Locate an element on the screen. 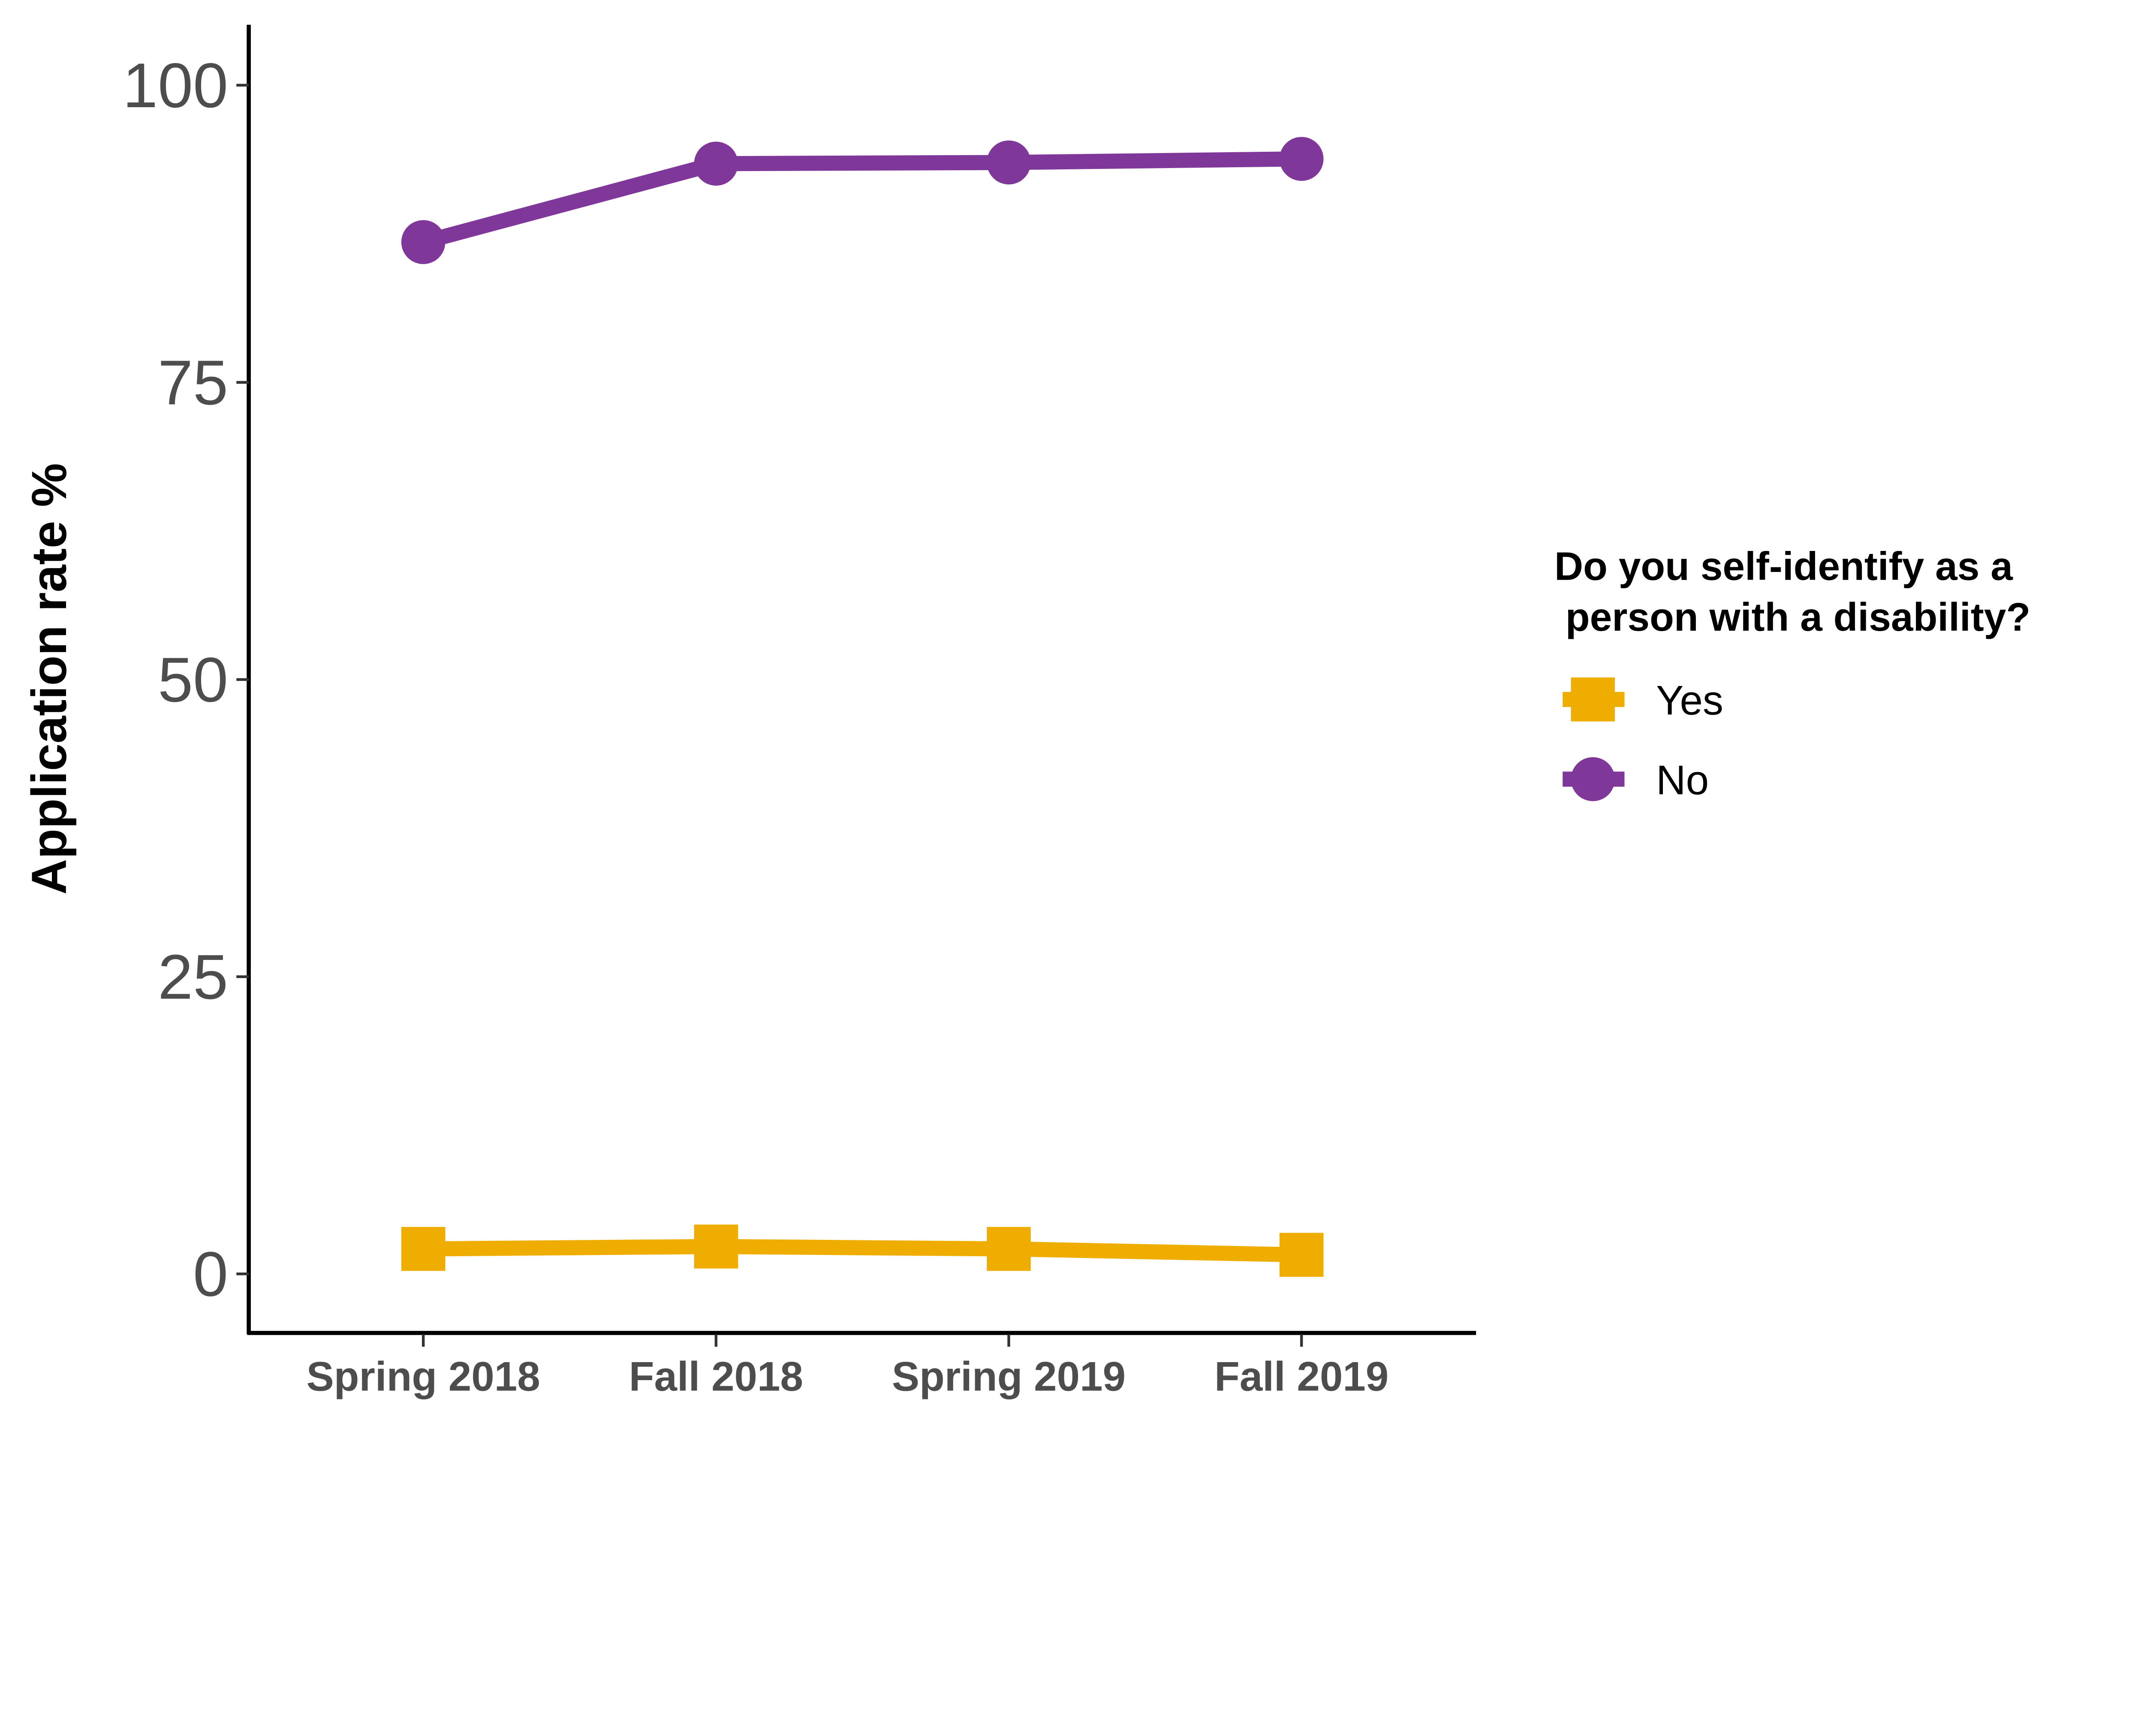  series-no is located at coordinates (863, 200).